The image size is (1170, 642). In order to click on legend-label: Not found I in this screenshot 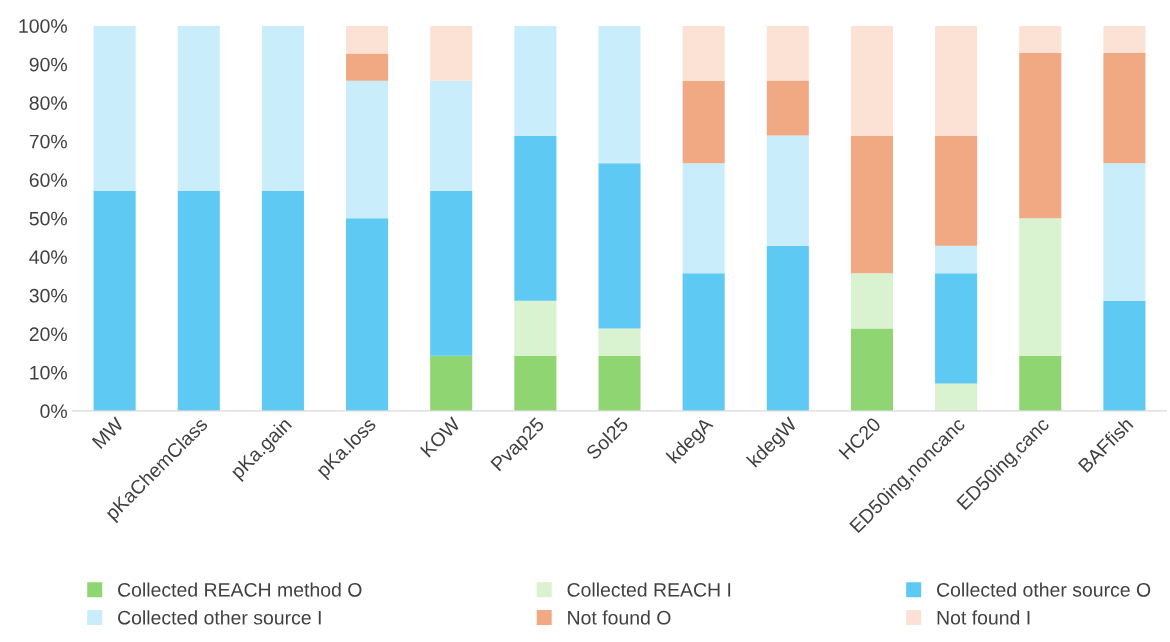, I will do `click(983, 617)`.